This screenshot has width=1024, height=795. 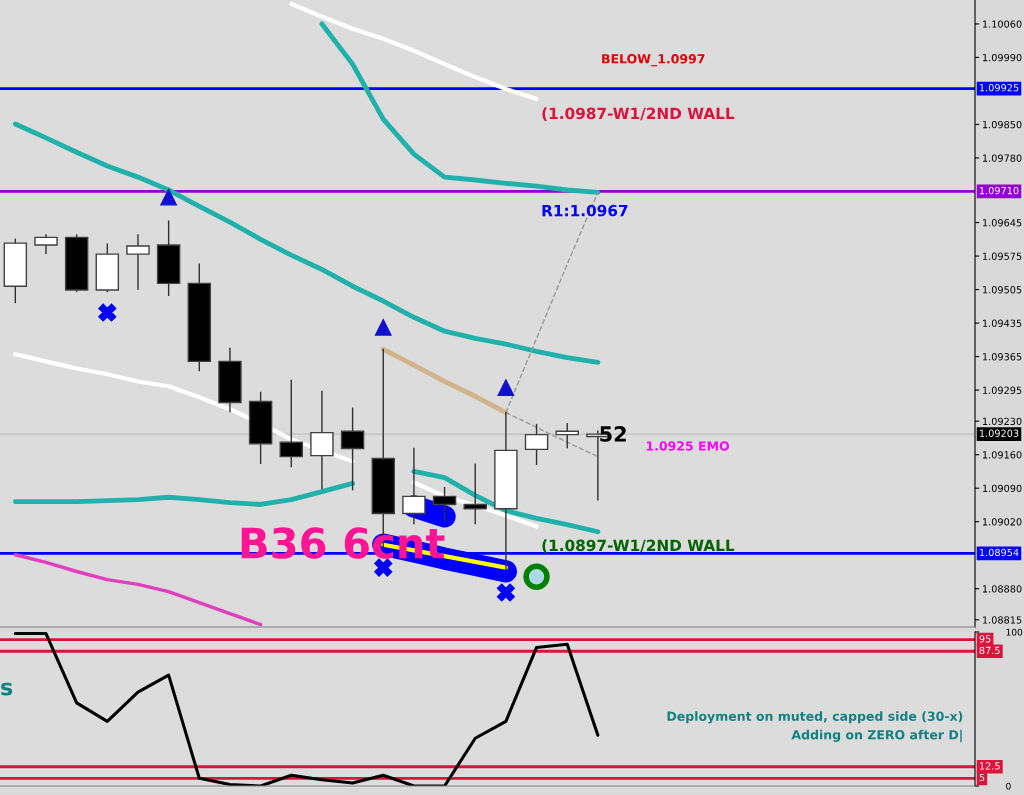 What do you see at coordinates (1002, 455) in the screenshot?
I see `y-tick-label: 1.09160` at bounding box center [1002, 455].